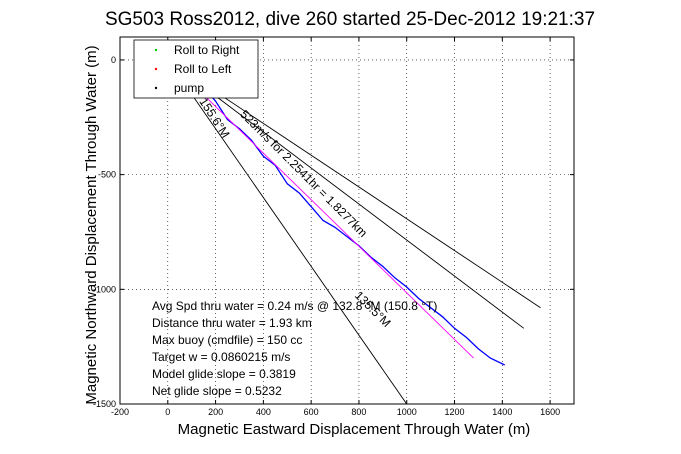  I want to click on x-tick-label: 1600, so click(550, 412).